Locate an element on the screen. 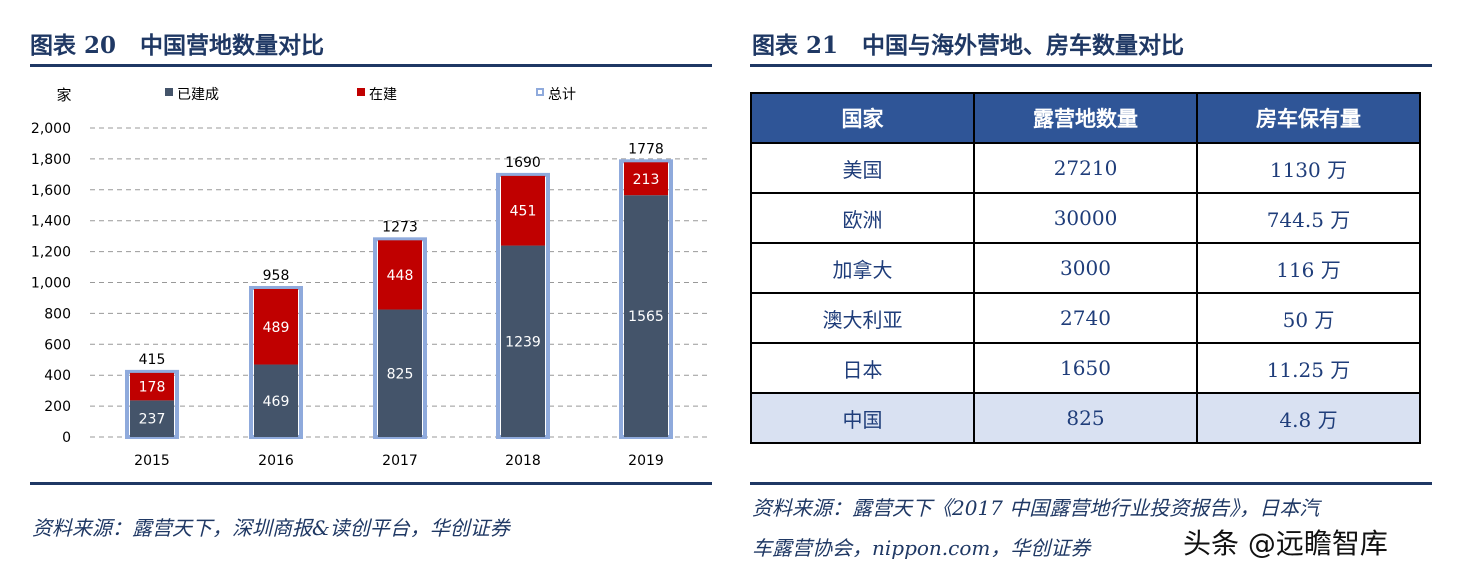  under-construction-value-label: 448 is located at coordinates (400, 276).